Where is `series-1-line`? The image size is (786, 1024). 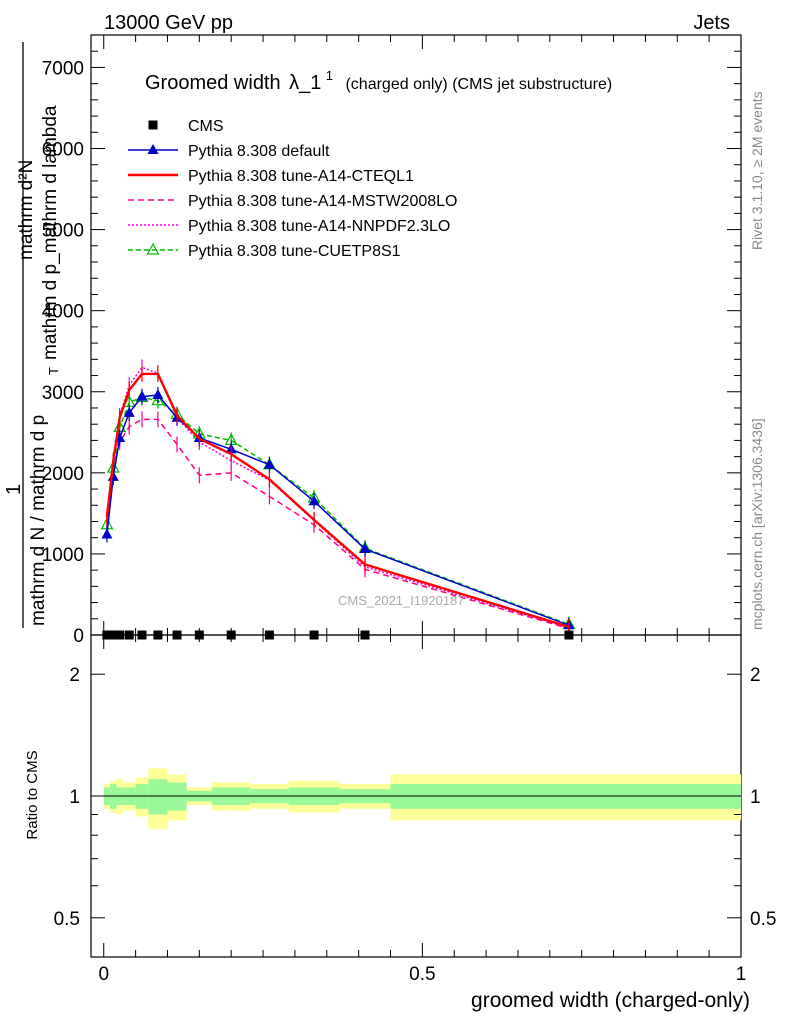
series-1-line is located at coordinates (338, 510).